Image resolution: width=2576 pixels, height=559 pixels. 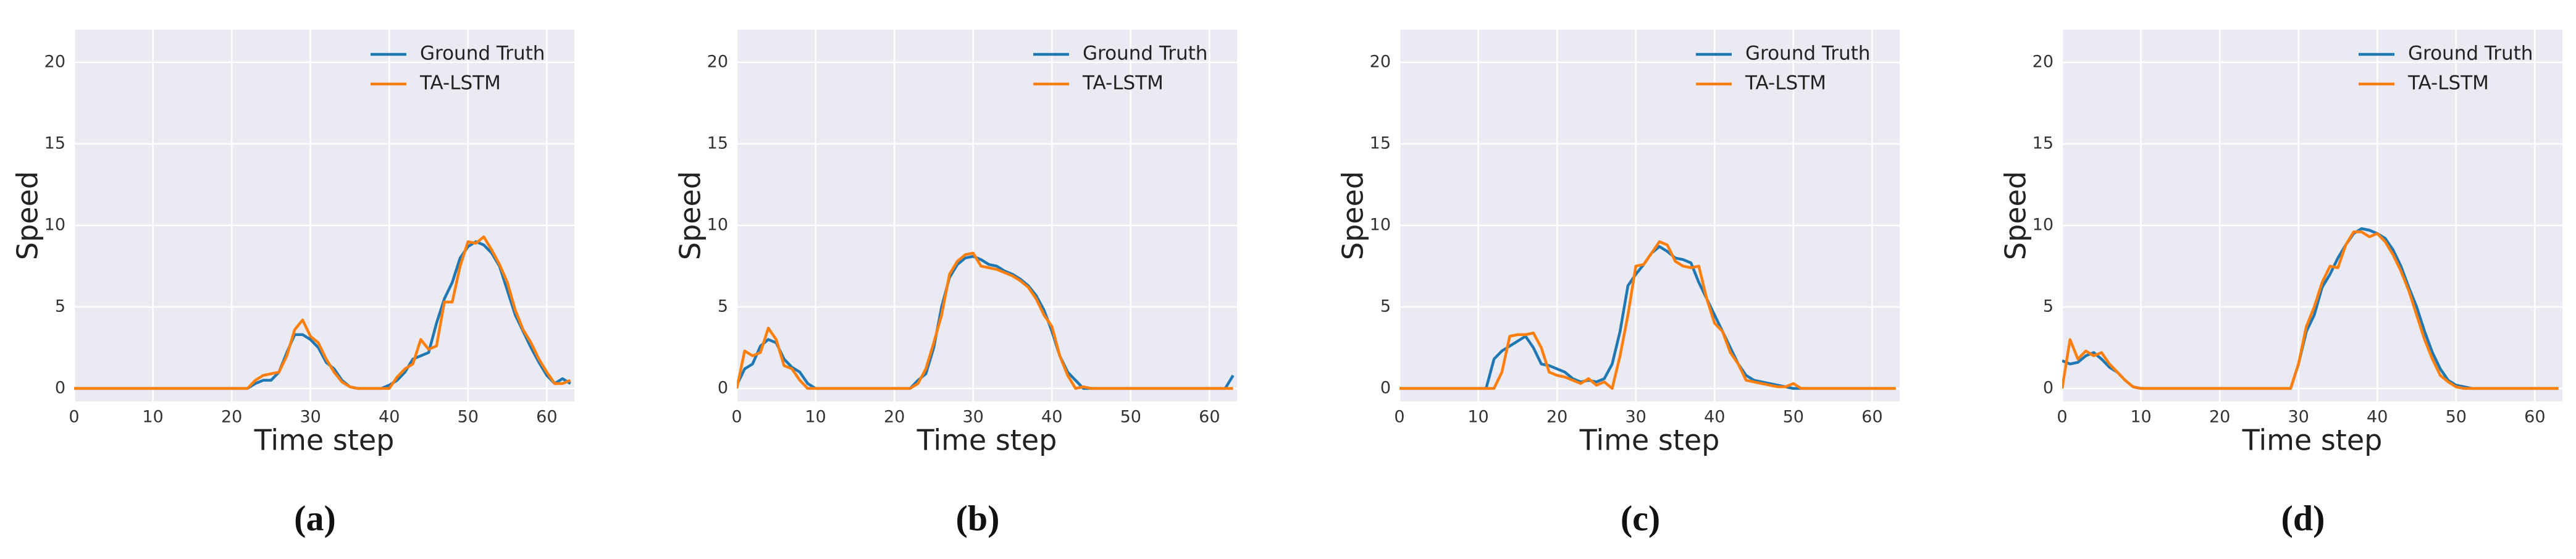 I want to click on caption: (c), so click(x=1640, y=518).